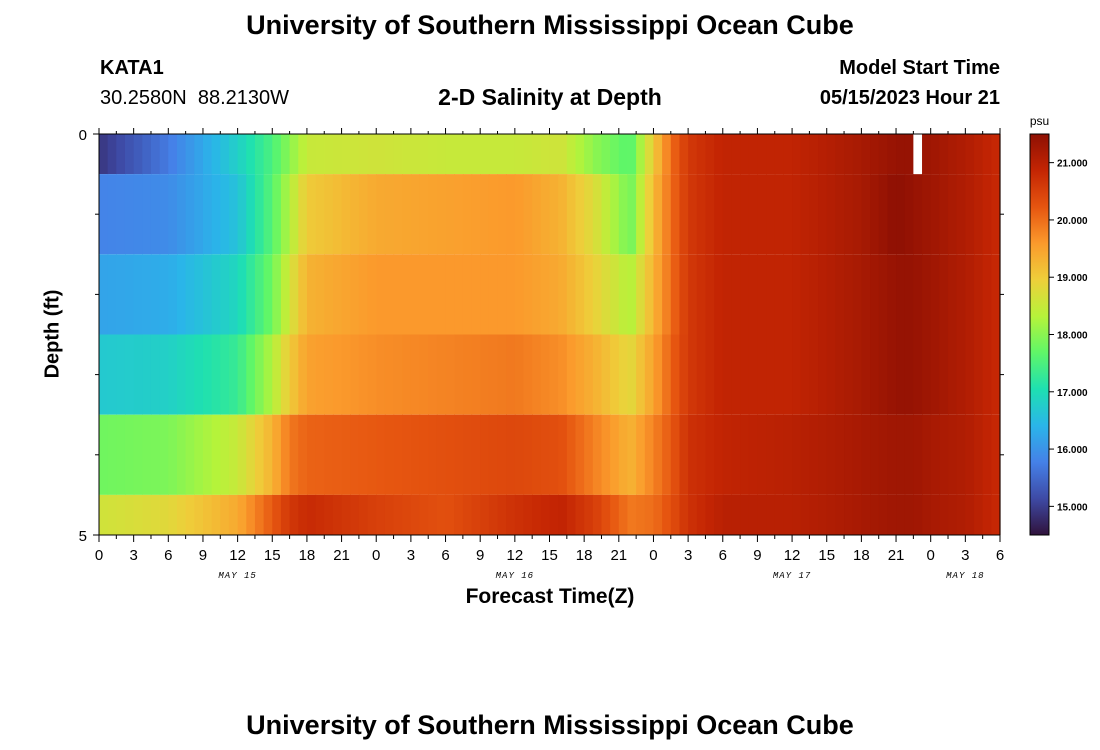 This screenshot has height=750, width=1100. What do you see at coordinates (237, 576) in the screenshot?
I see `x-date-label: MAY 15` at bounding box center [237, 576].